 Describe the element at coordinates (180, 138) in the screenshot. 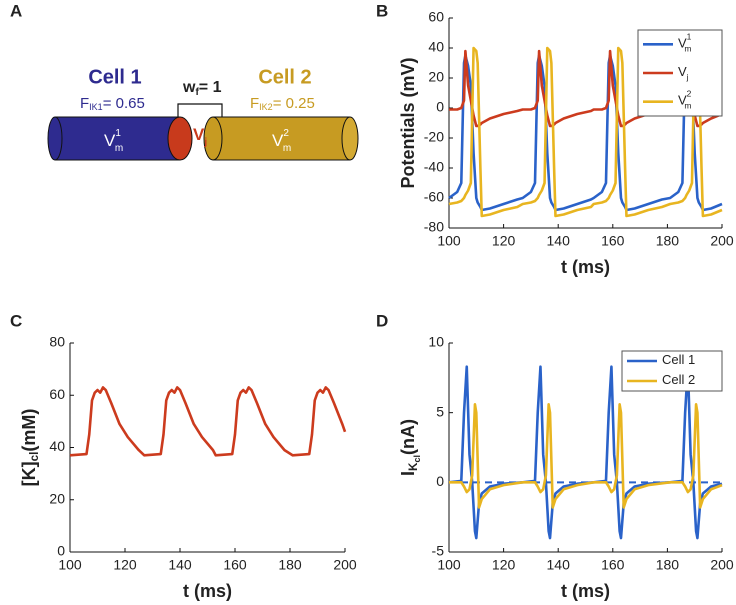

I see `junction` at that location.